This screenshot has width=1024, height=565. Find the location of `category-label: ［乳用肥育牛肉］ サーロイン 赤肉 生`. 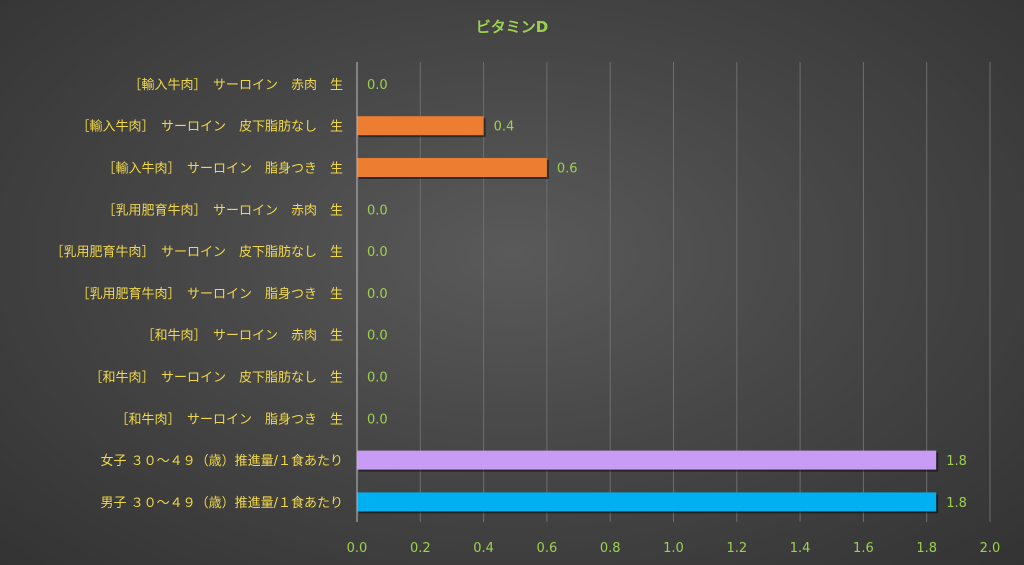

category-label: ［乳用肥育牛肉］ サーロイン 赤肉 生 is located at coordinates (222, 210).